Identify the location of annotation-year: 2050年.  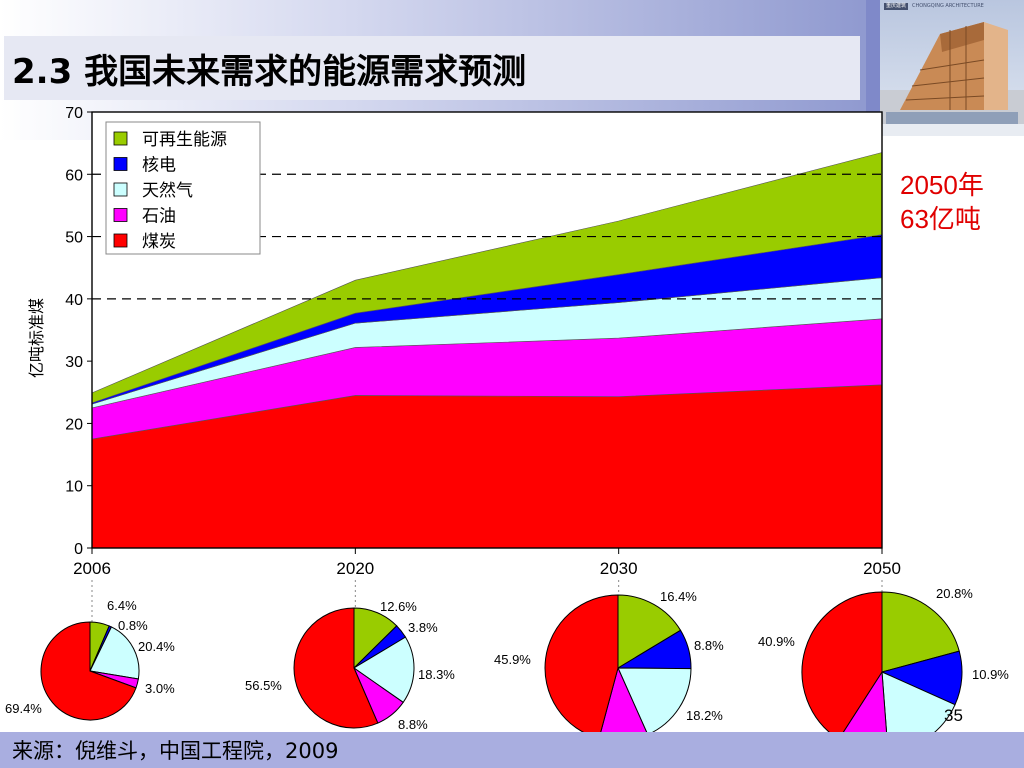
(942, 185).